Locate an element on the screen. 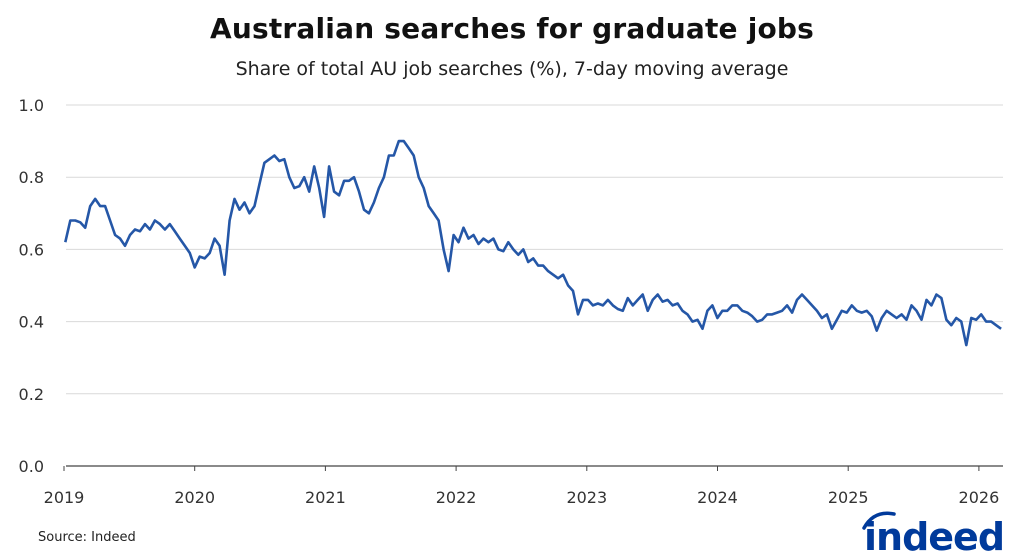 This screenshot has width=1024, height=559. y-tick-label: 0.4 is located at coordinates (31, 322).